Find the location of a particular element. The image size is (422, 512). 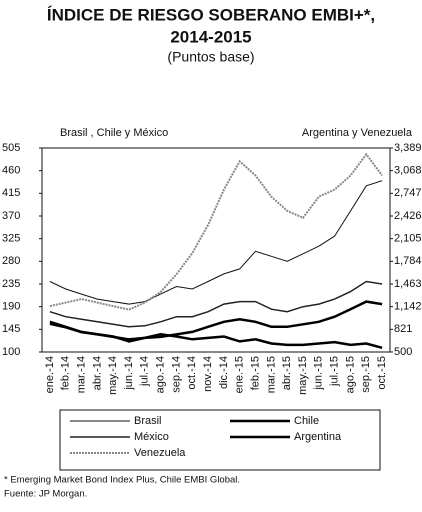

chart-title: 2014-2015 is located at coordinates (210, 36).